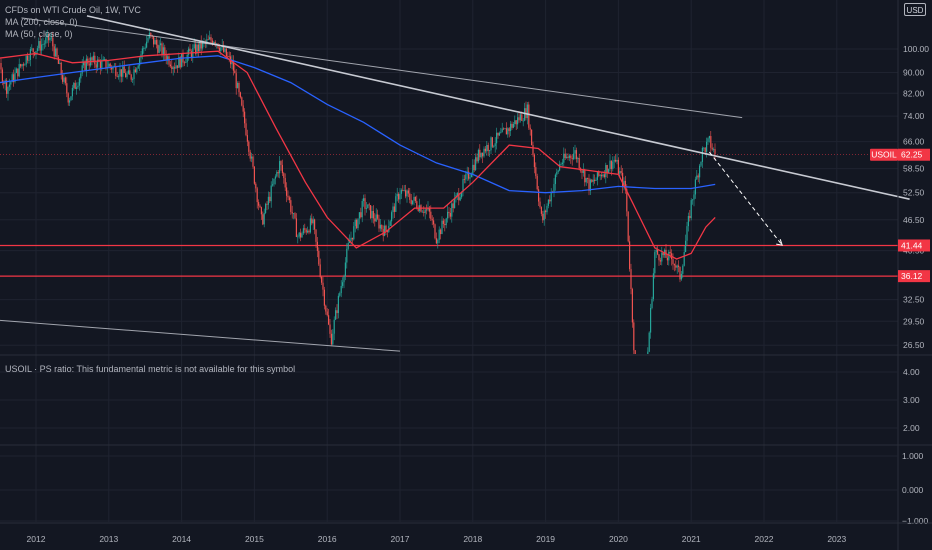  What do you see at coordinates (181, 539) in the screenshot?
I see `time-tick-label: 2014` at bounding box center [181, 539].